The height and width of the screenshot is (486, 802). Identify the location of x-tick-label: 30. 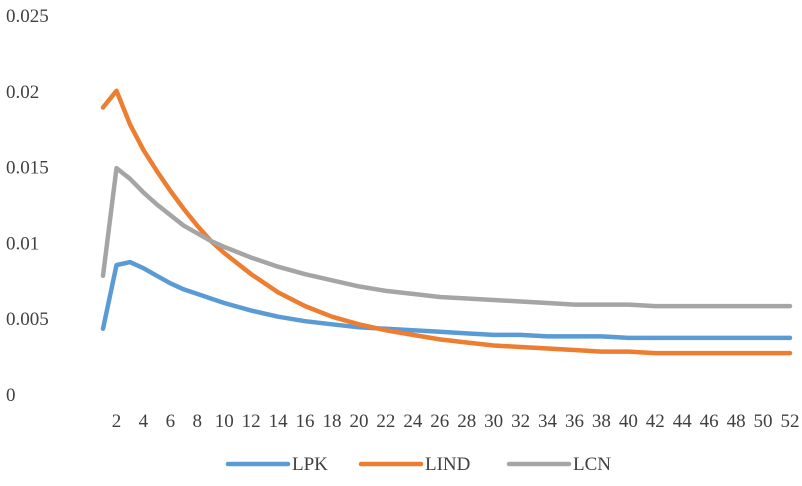
(493, 421).